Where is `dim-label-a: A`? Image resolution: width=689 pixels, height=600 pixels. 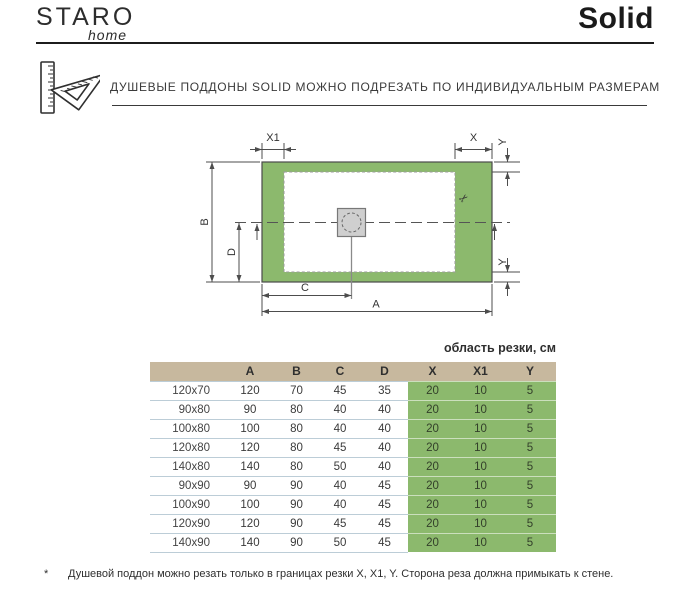 dim-label-a: A is located at coordinates (376, 305).